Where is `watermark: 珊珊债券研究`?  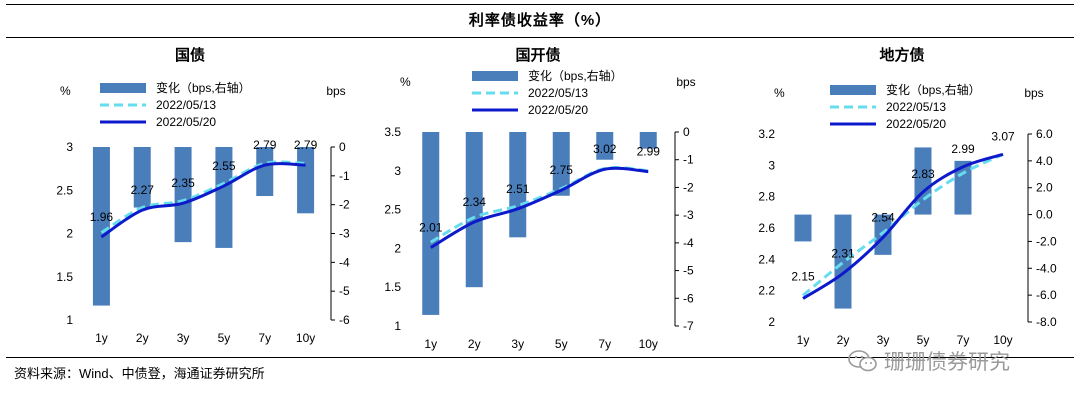
watermark: 珊珊债券研究 is located at coordinates (929, 361).